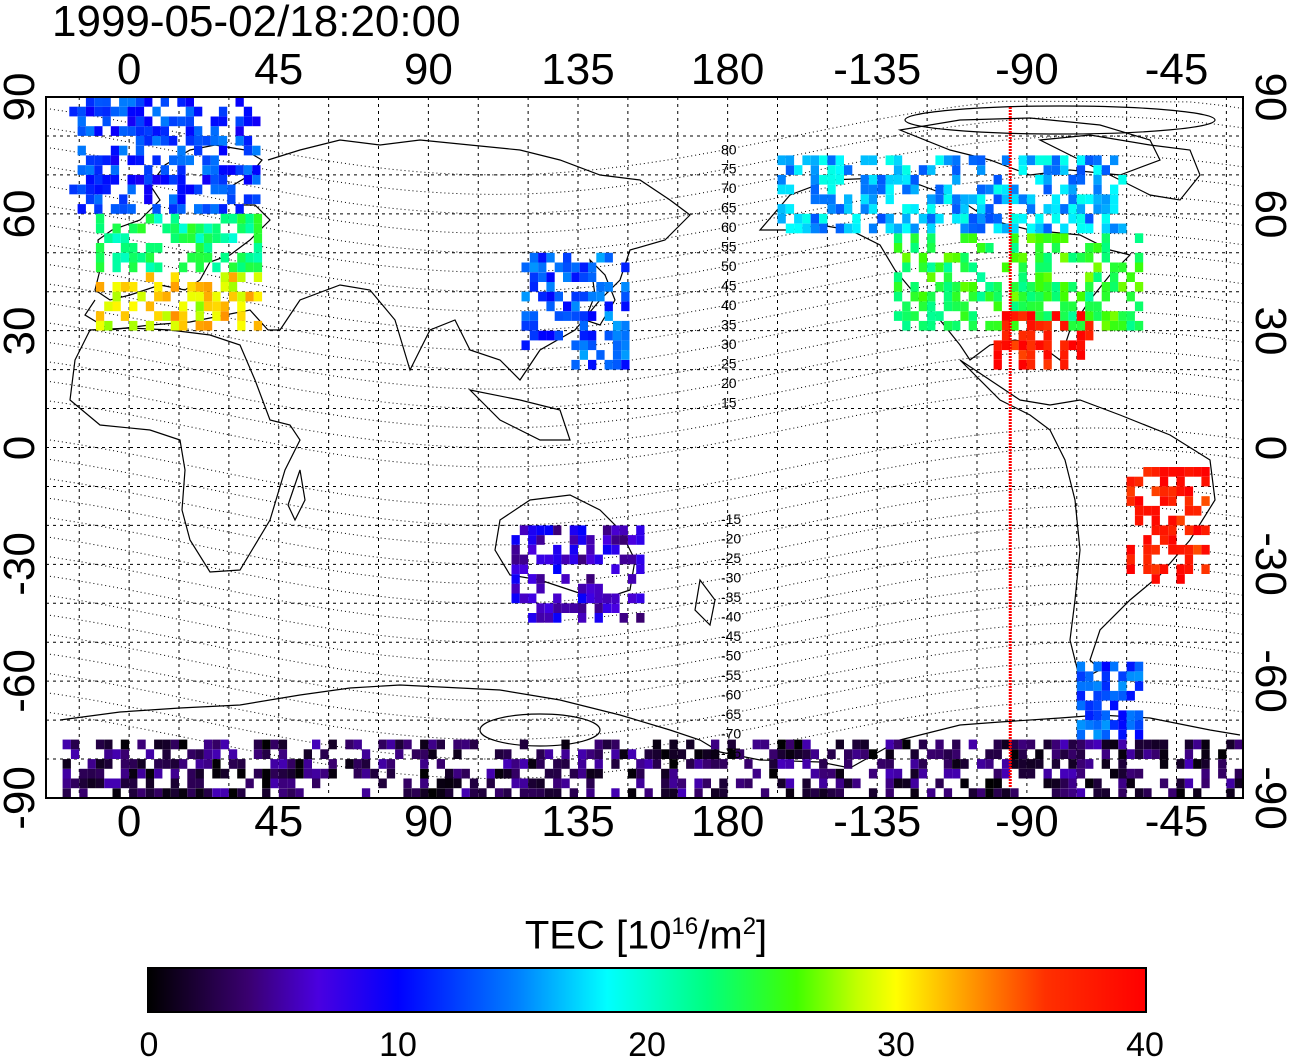  Describe the element at coordinates (729, 383) in the screenshot. I see `contour-label: 20` at that location.